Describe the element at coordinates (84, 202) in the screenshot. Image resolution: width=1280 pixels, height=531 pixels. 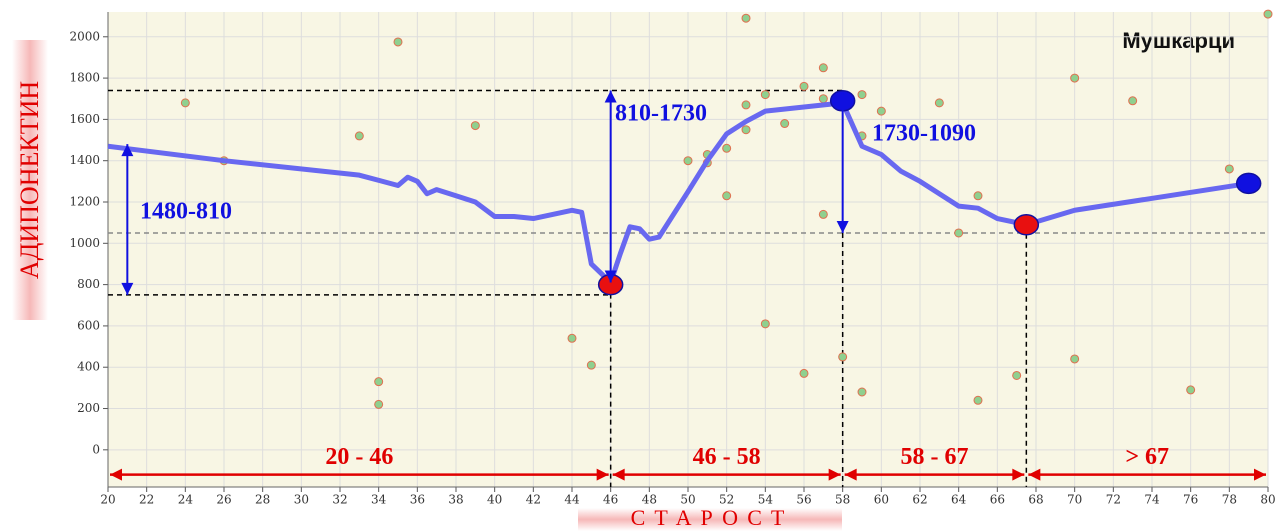
I see `y-tick-label: 1200` at that location.